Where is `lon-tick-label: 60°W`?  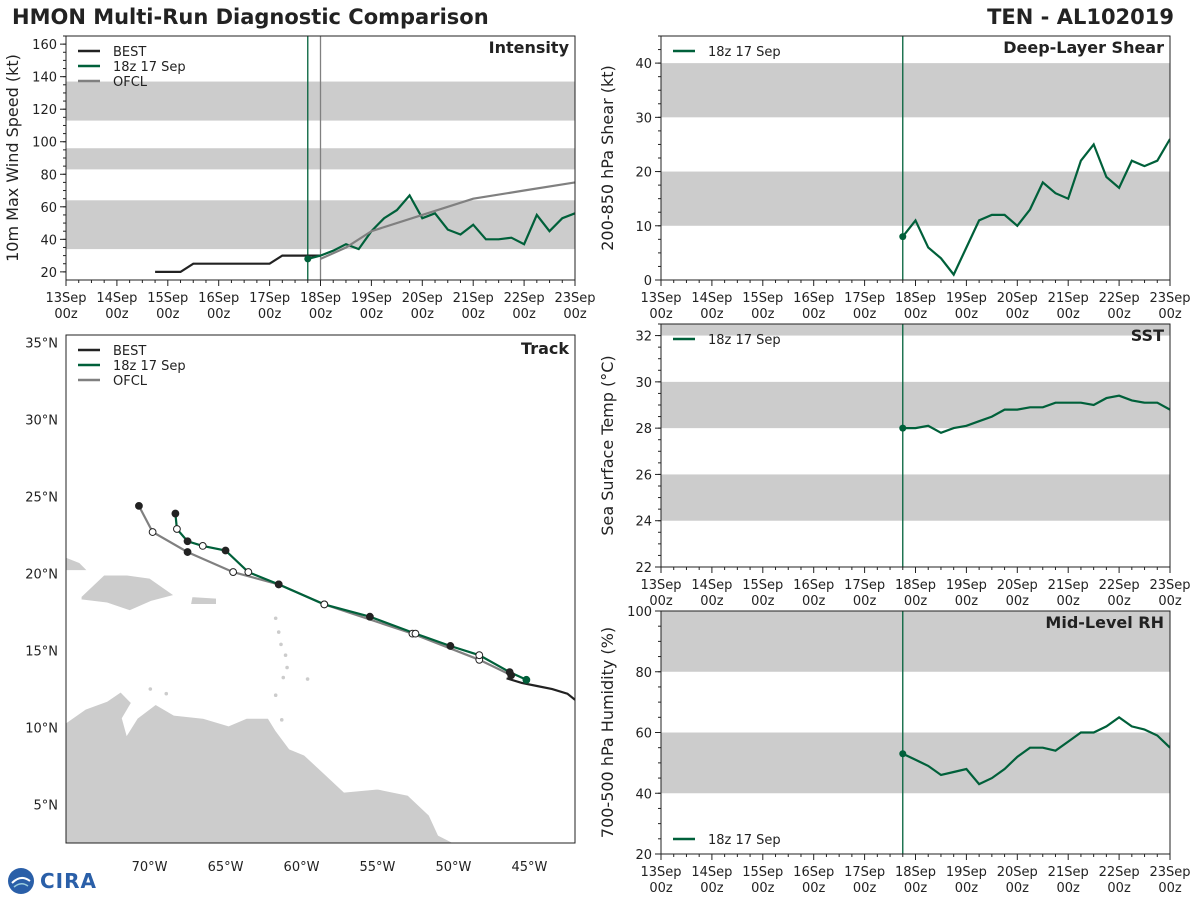
lon-tick-label: 60°W is located at coordinates (302, 867).